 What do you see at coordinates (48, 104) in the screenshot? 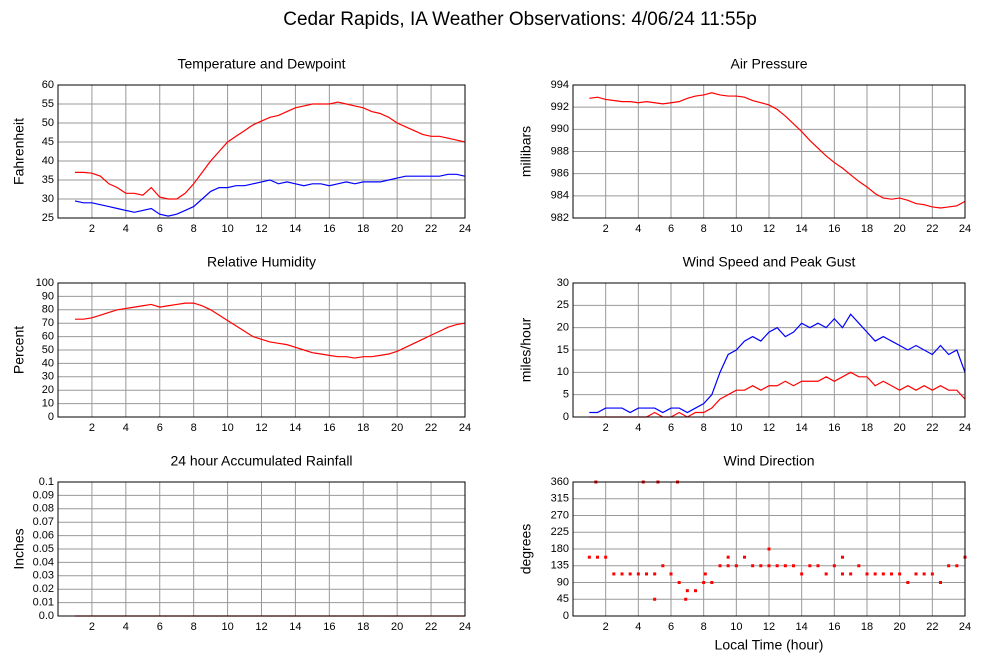
I see `y-tick-label: 55` at bounding box center [48, 104].